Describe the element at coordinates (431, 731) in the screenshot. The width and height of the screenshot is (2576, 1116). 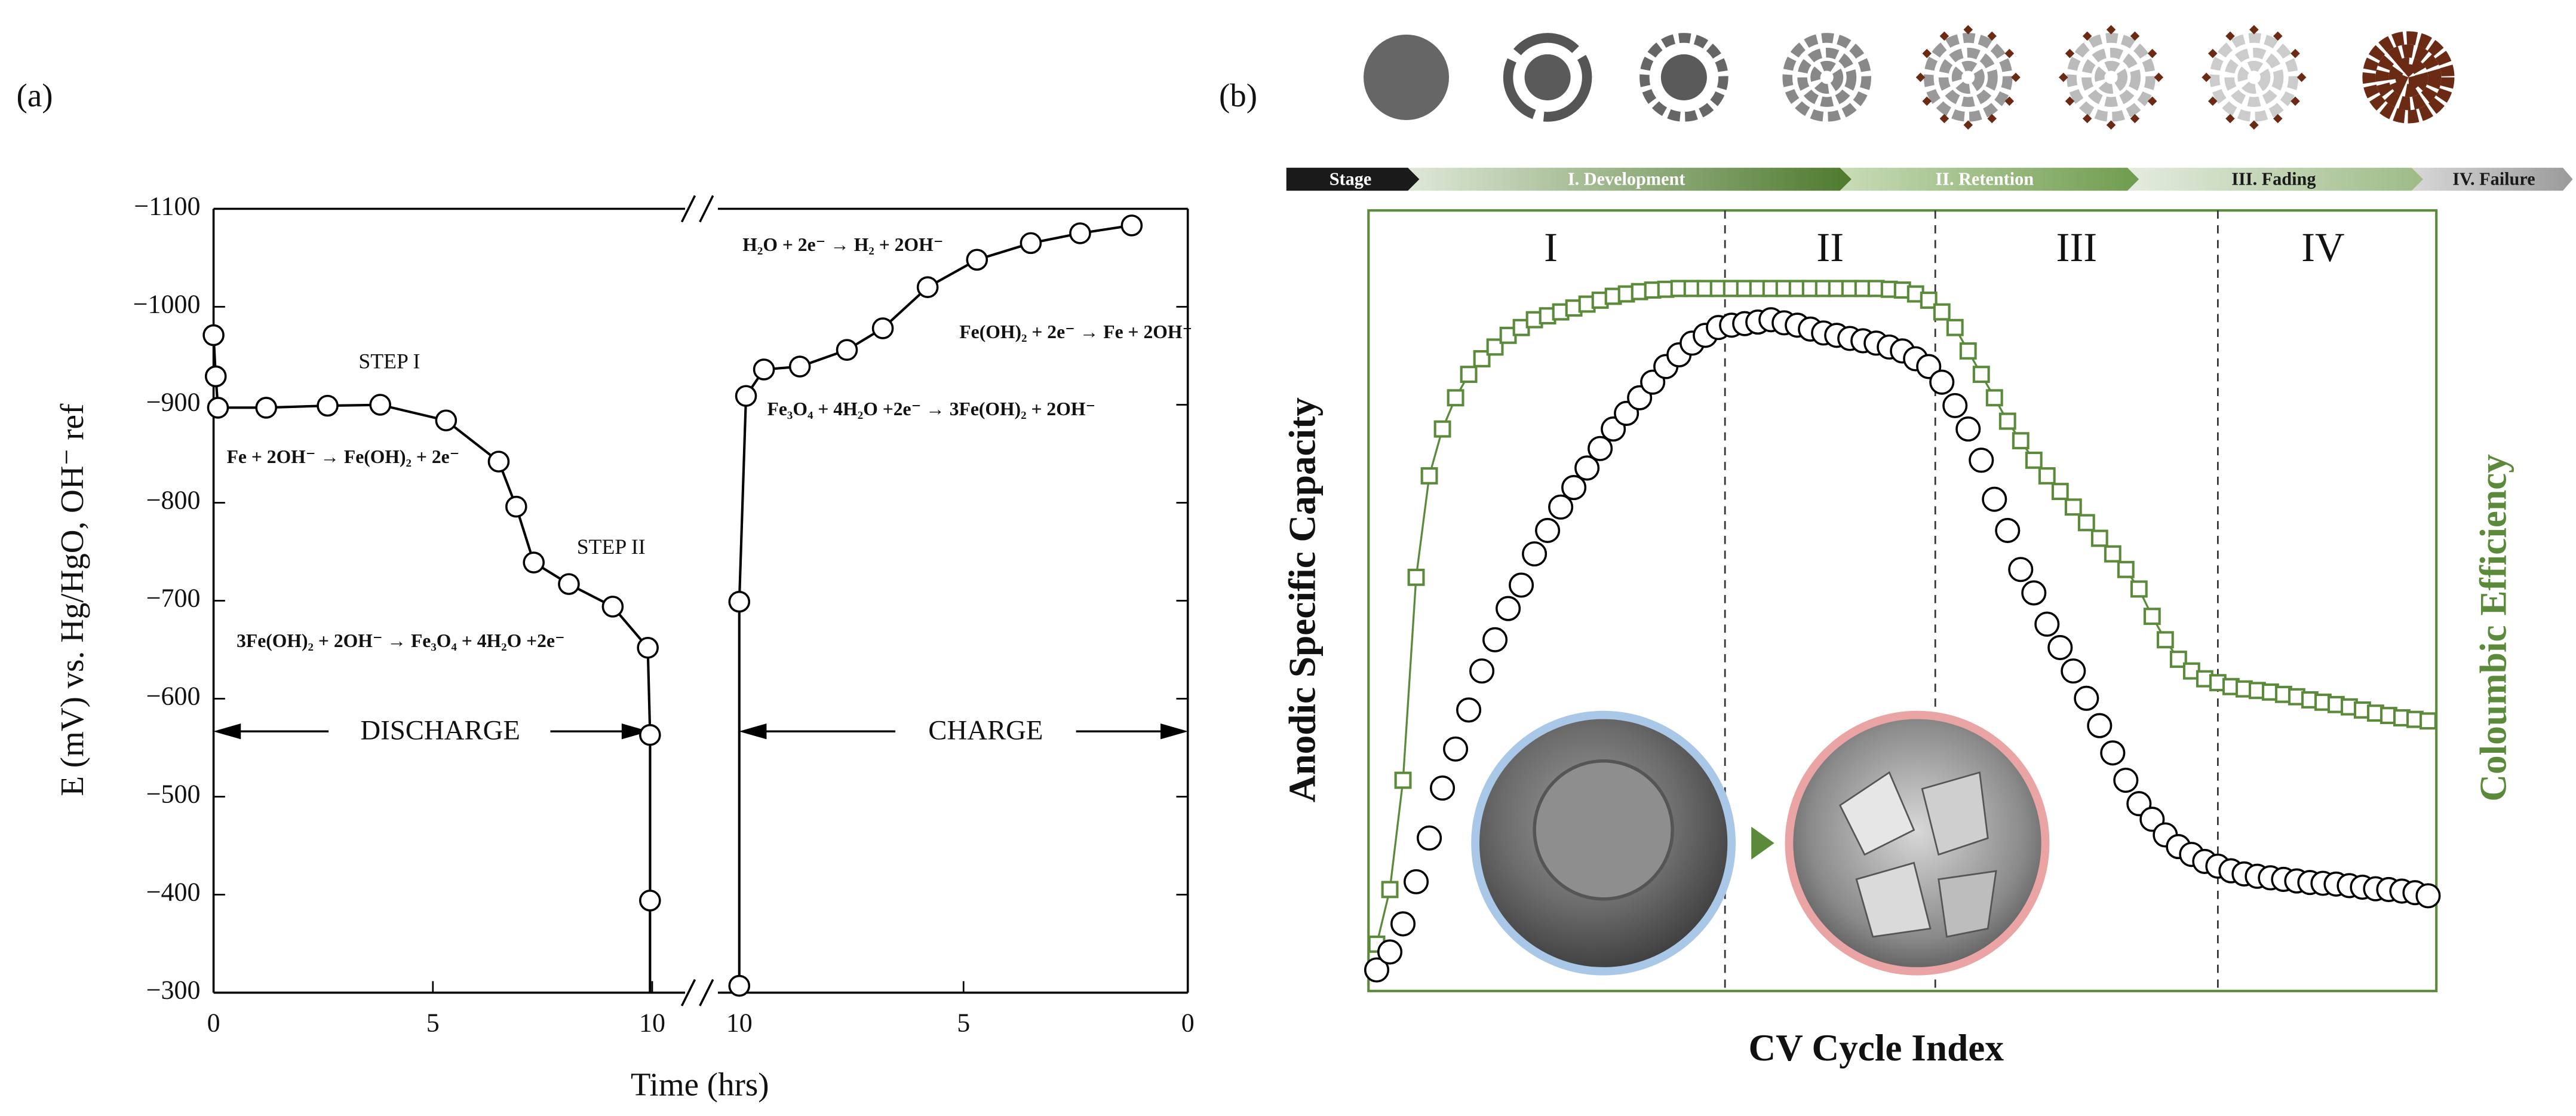
I see `discharge-arrow` at that location.